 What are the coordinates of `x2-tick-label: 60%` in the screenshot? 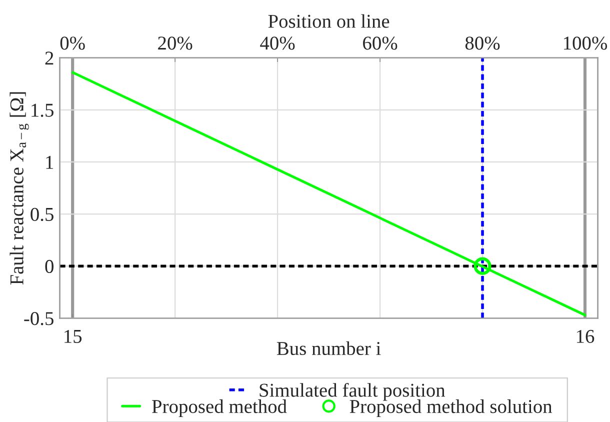 It's located at (380, 43).